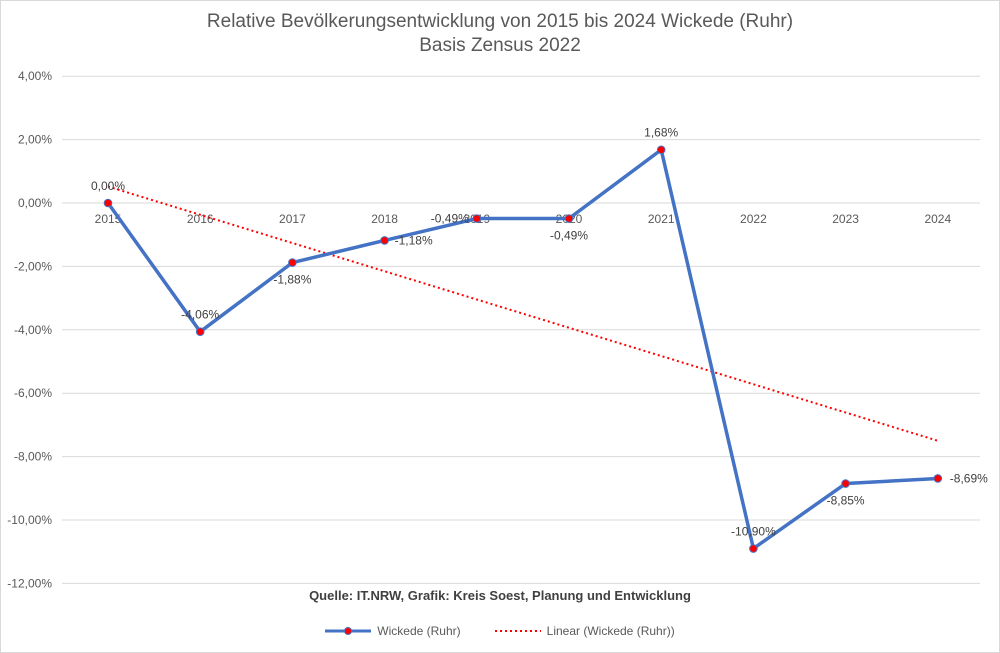 Image resolution: width=1000 pixels, height=653 pixels. What do you see at coordinates (846, 501) in the screenshot?
I see `data-label: -8,85%` at bounding box center [846, 501].